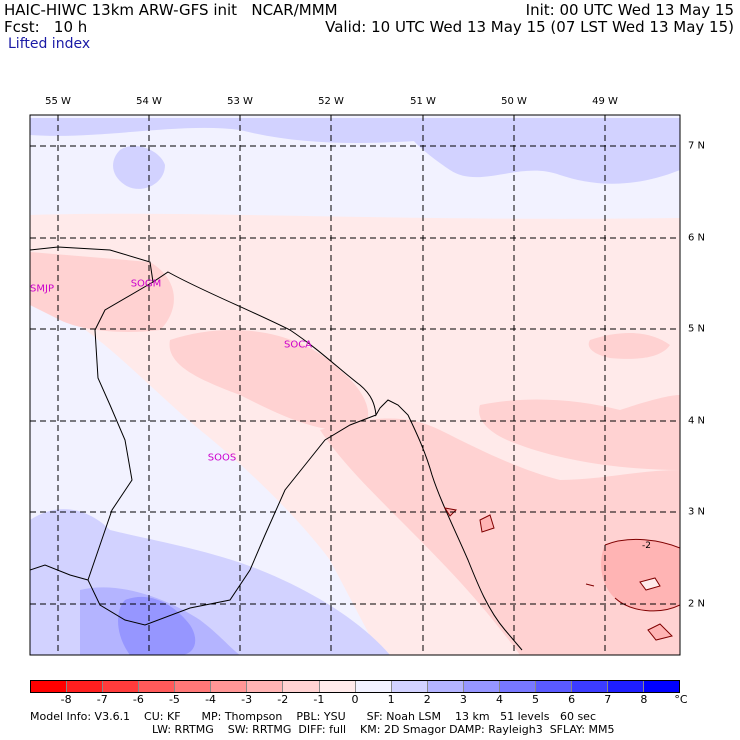 This screenshot has height=740, width=740. What do you see at coordinates (283, 699) in the screenshot?
I see `colorbar-tick-label: -2` at bounding box center [283, 699].